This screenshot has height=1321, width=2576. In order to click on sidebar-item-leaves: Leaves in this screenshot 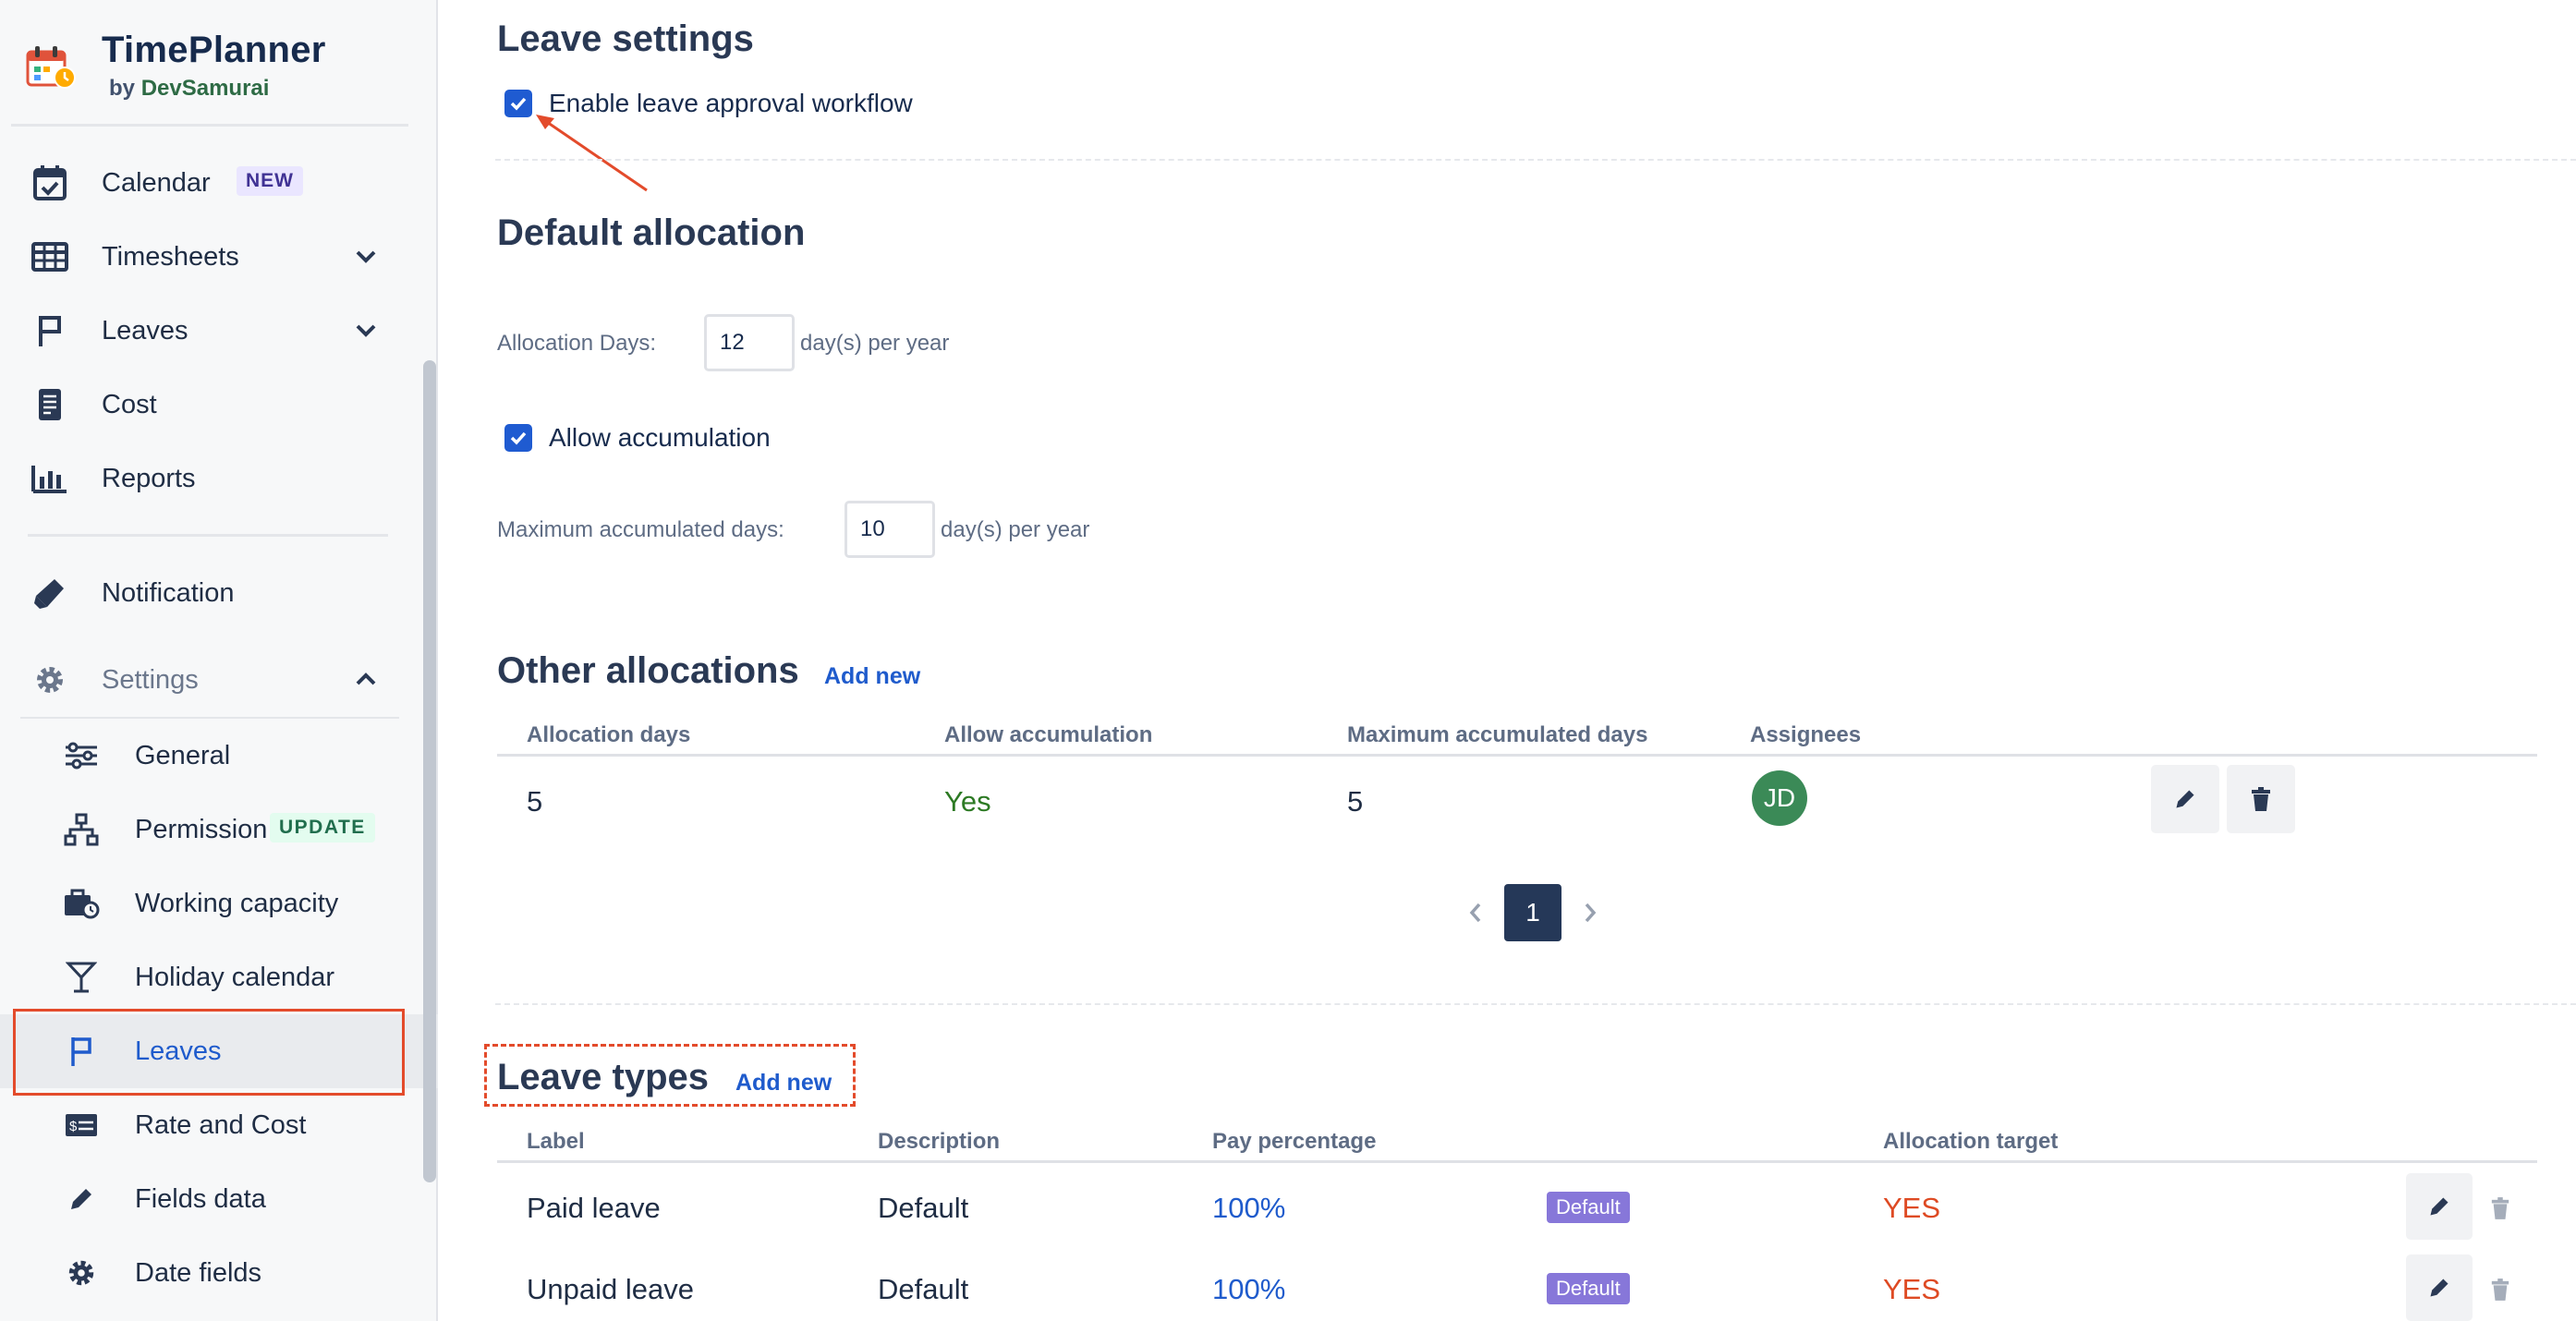, I will do `click(219, 331)`.